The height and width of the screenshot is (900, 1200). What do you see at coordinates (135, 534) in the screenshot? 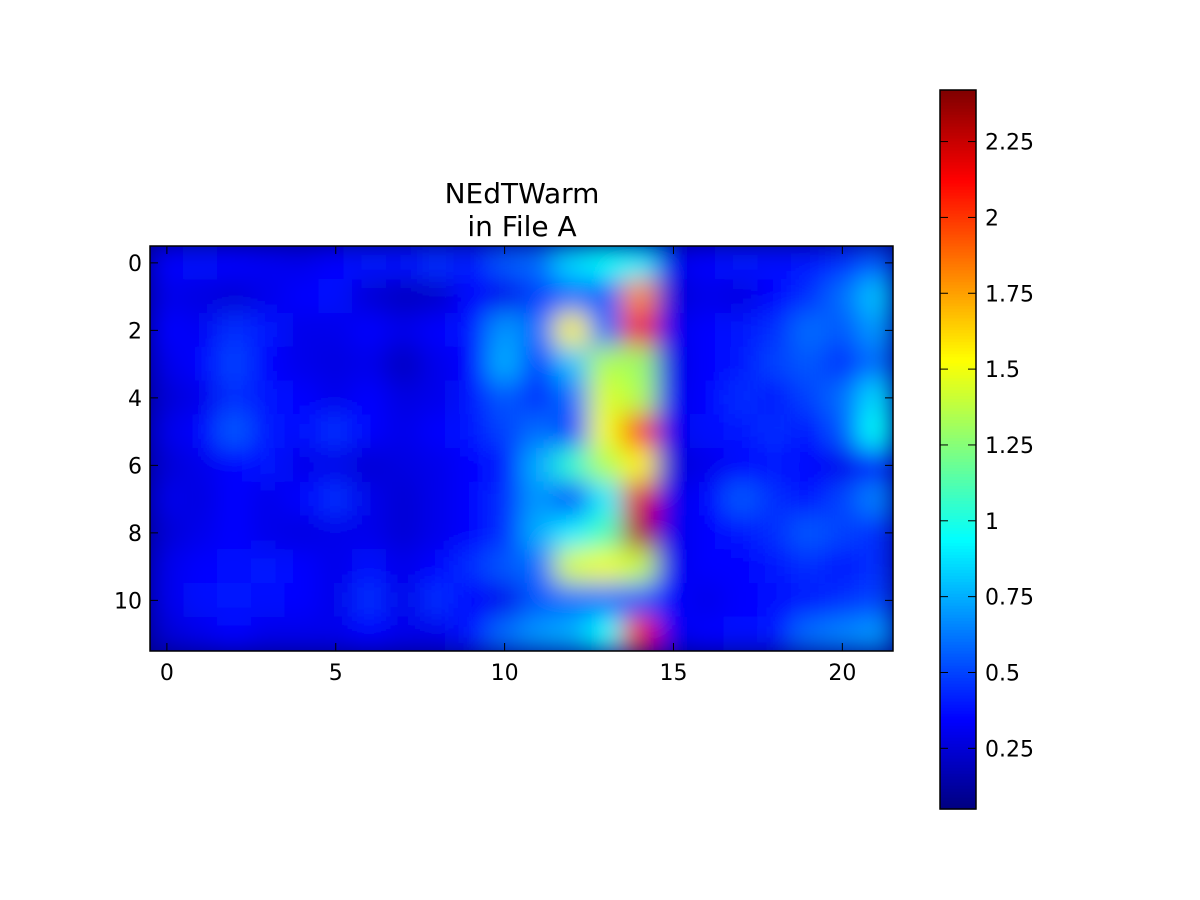
I see `y-tick-label: 8` at bounding box center [135, 534].